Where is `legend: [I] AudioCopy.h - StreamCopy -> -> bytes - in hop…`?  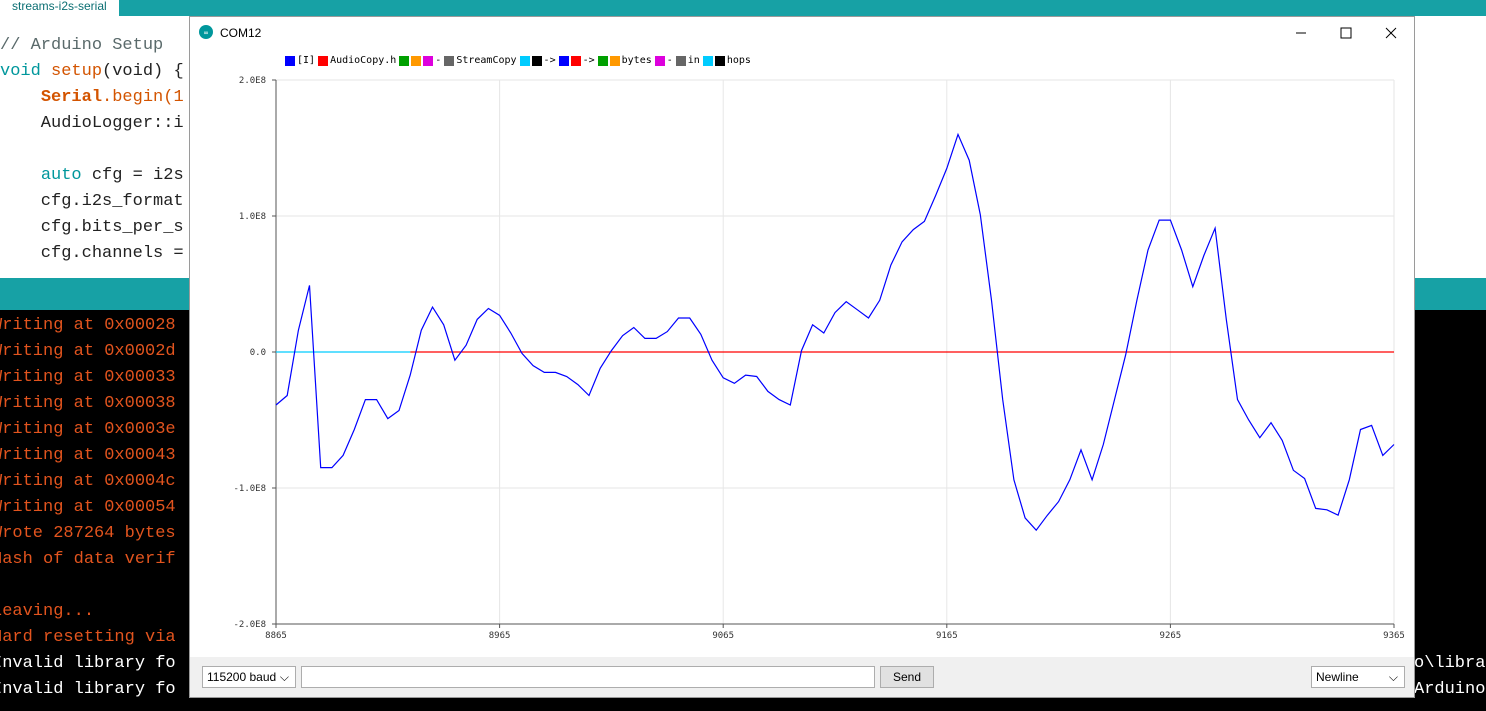 legend: [I] AudioCopy.h - StreamCopy -> -> bytes - in hop… is located at coordinates (519, 60).